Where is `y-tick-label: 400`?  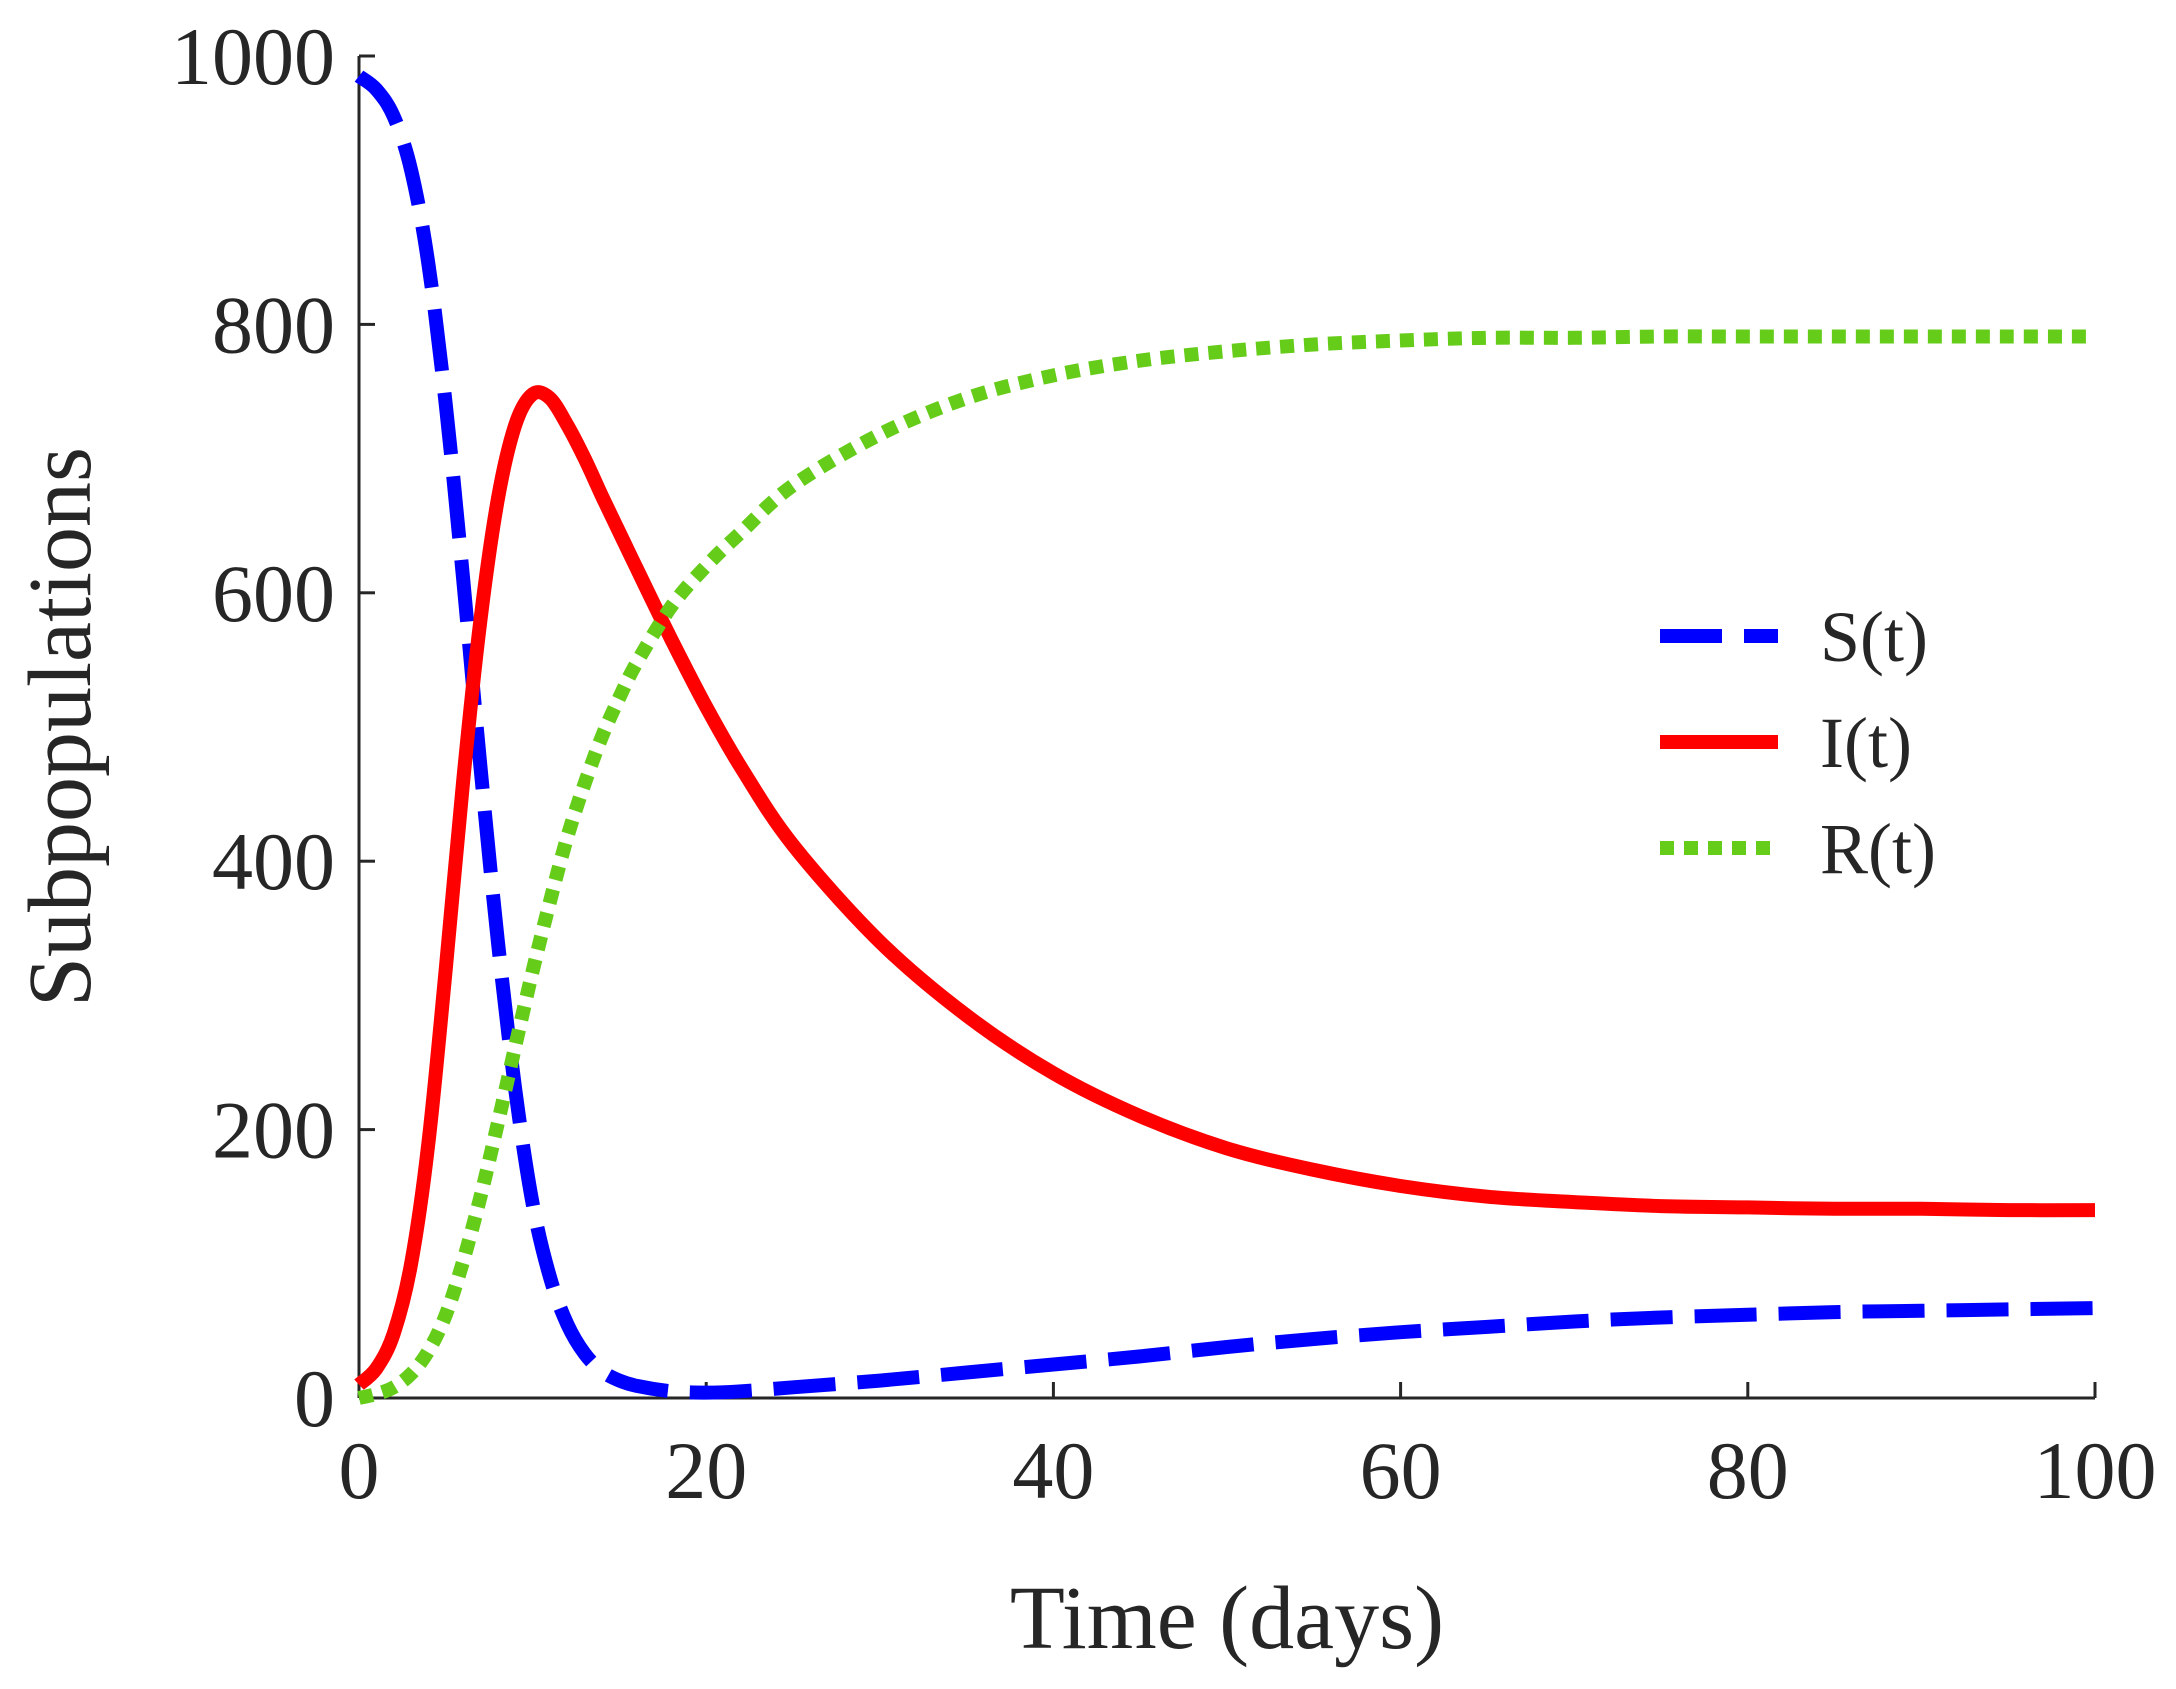 y-tick-label: 400 is located at coordinates (273, 861).